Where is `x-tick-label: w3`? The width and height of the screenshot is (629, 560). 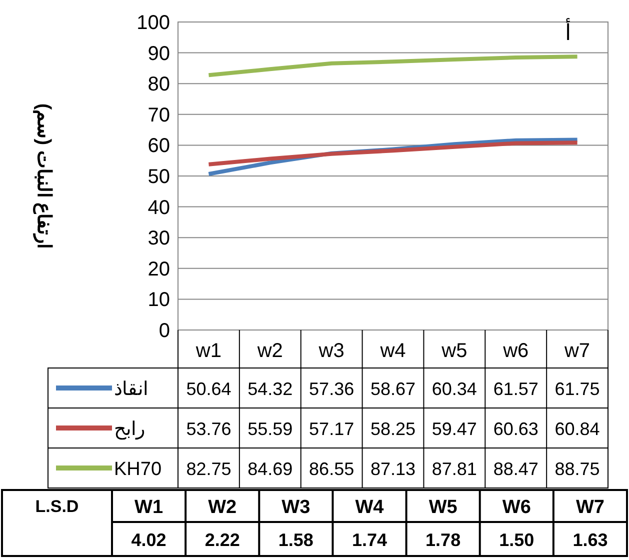 x-tick-label: w3 is located at coordinates (331, 351).